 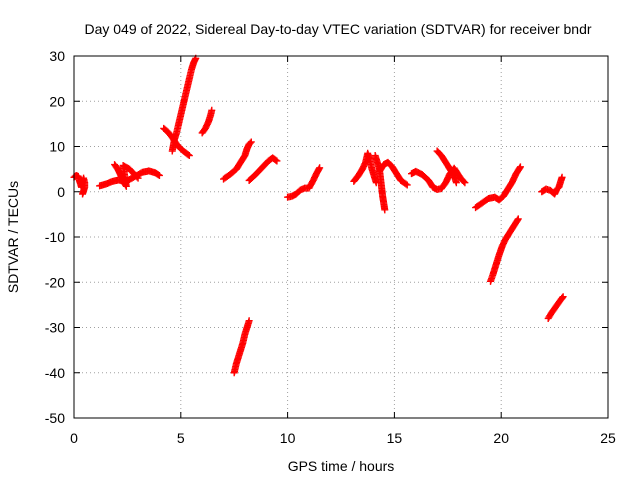 What do you see at coordinates (55, 282) in the screenshot?
I see `y-tick-label: -20` at bounding box center [55, 282].